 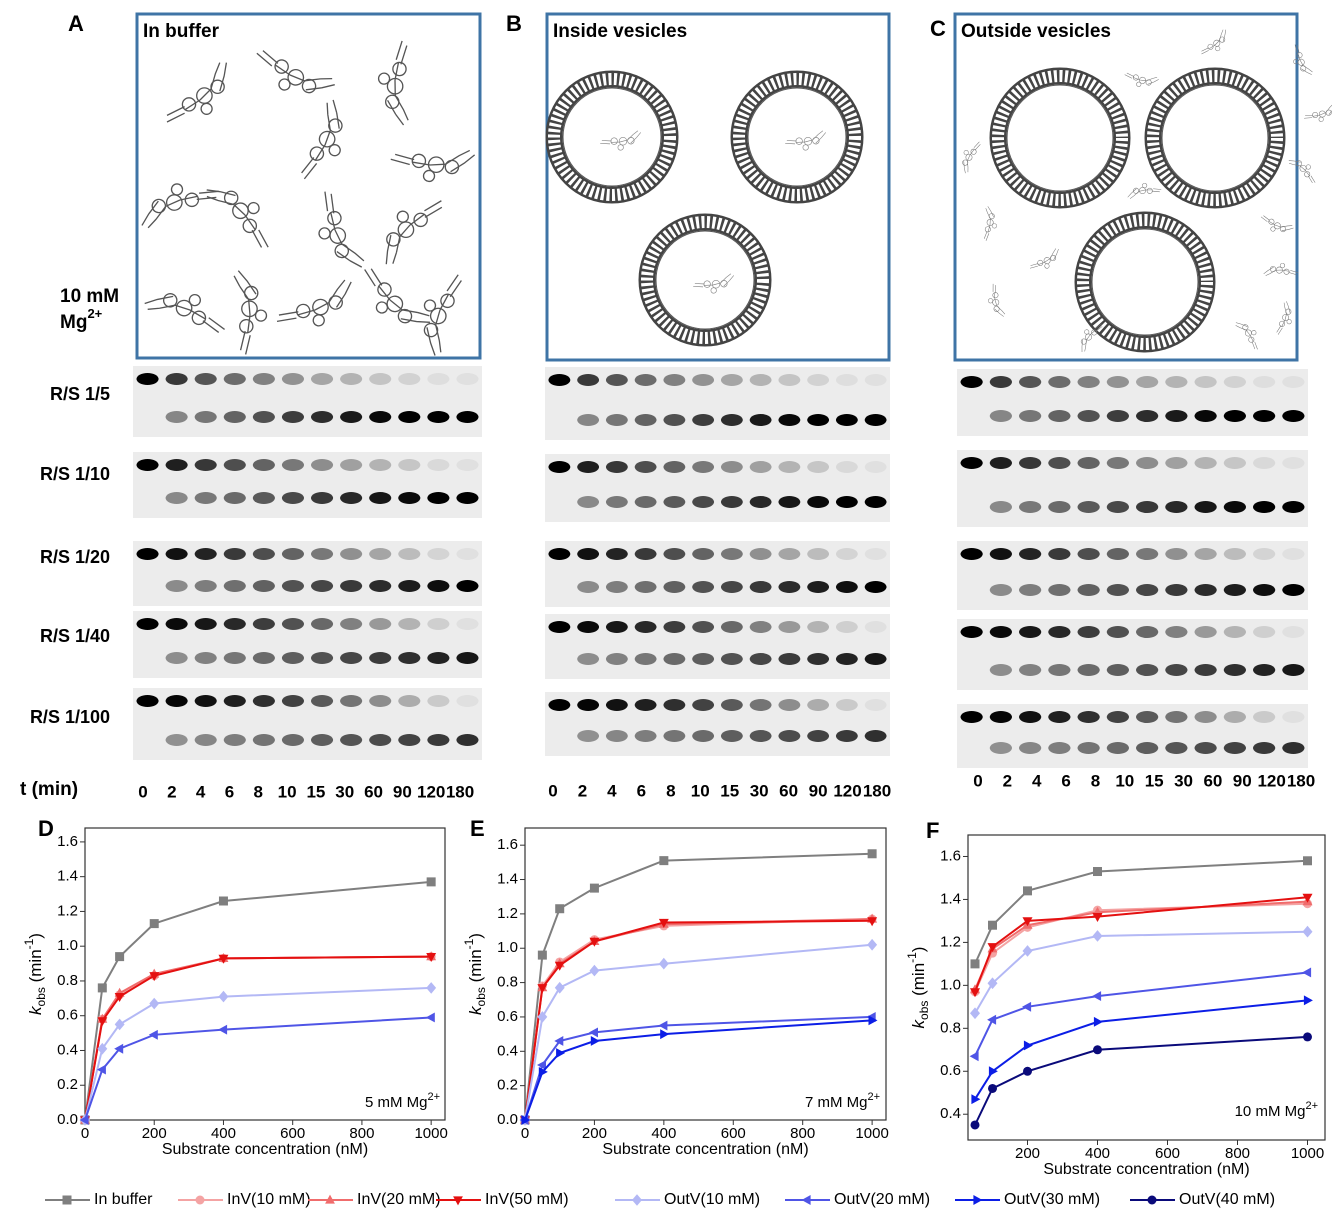 What do you see at coordinates (620, 31) in the screenshot?
I see `panel-title: Inside vesicles` at bounding box center [620, 31].